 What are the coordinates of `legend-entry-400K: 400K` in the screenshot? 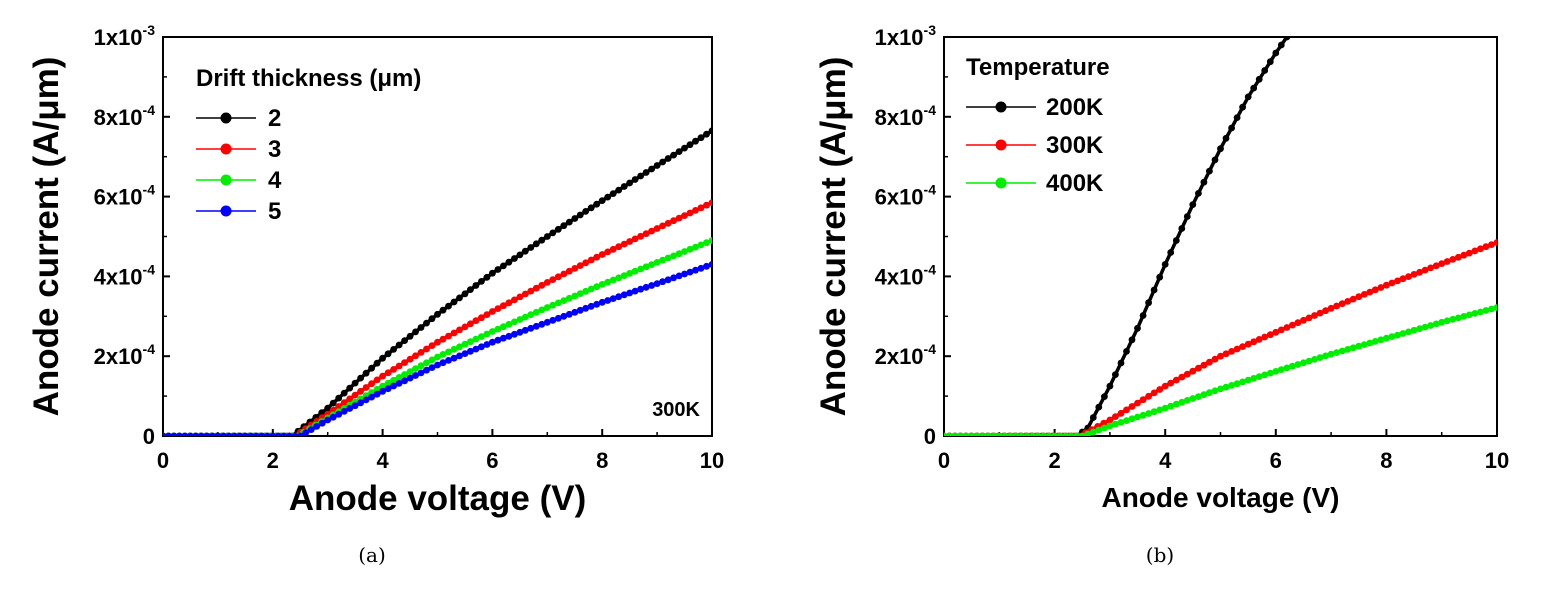 It's located at (1075, 183).